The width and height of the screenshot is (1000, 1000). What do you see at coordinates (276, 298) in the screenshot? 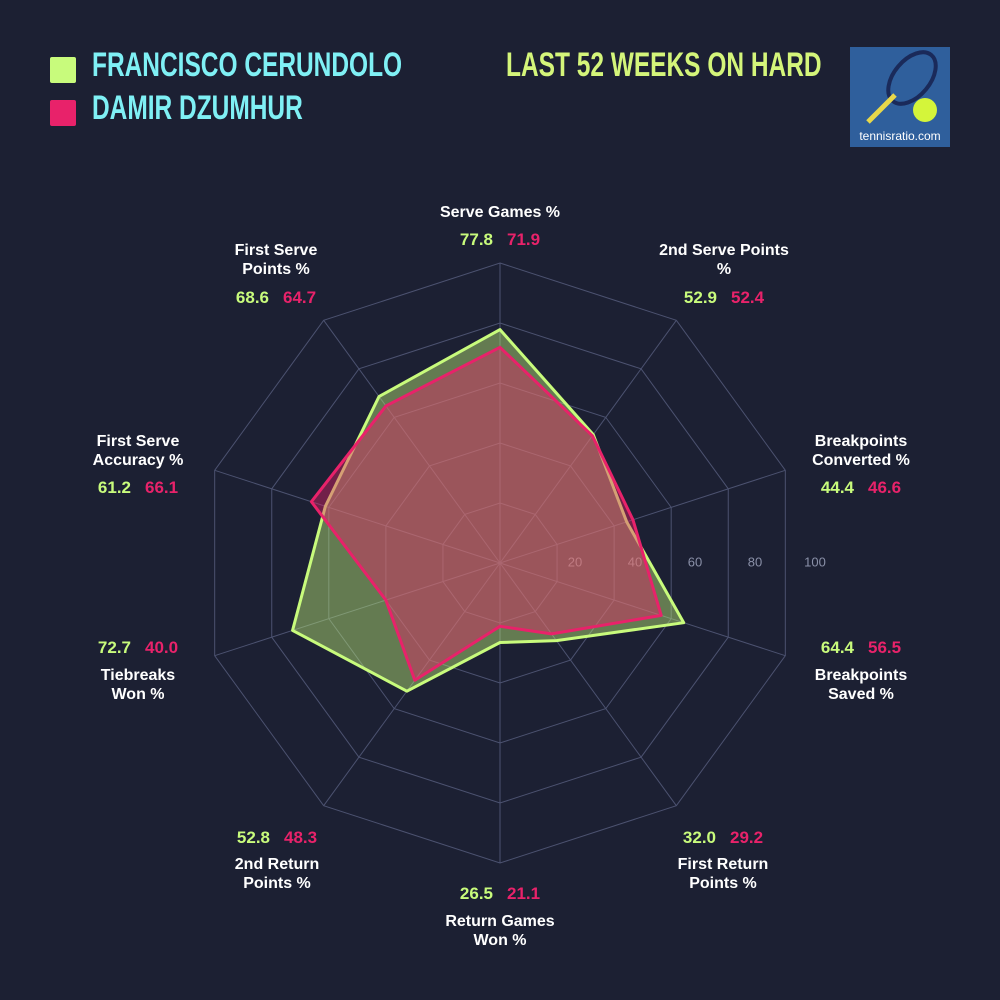
I see `value-labels: 68.6 64.7` at bounding box center [276, 298].